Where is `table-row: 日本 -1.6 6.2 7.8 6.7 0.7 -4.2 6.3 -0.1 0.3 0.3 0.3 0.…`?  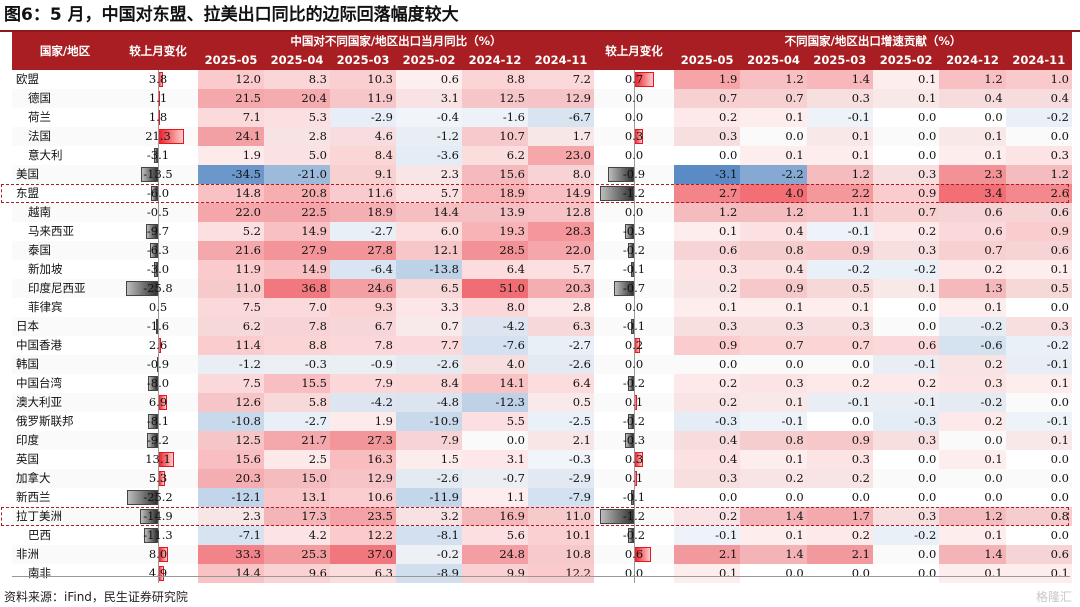 table-row: 日本 -1.6 6.2 7.8 6.7 0.7 -4.2 6.3 -0.1 0.3 0.3 0.3 0.… is located at coordinates (542, 326).